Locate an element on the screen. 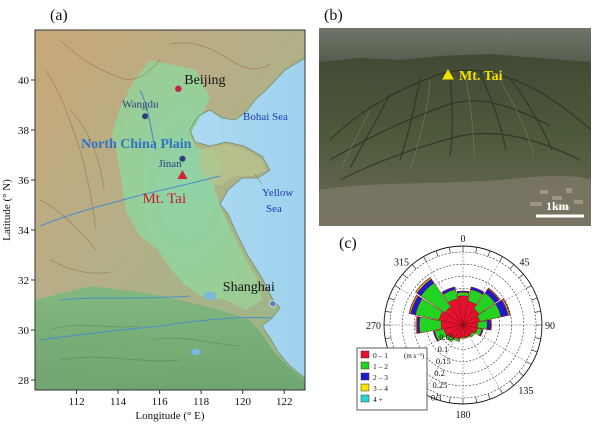 This screenshot has width=594, height=432. legend-title: (m s⁻¹) is located at coordinates (414, 356).